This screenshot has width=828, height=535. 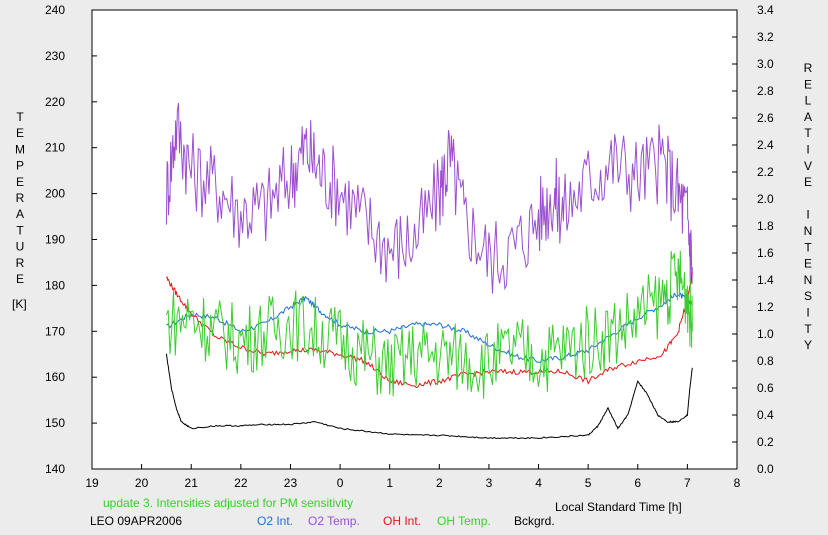 I want to click on x-tick-label: 2, so click(x=439, y=483).